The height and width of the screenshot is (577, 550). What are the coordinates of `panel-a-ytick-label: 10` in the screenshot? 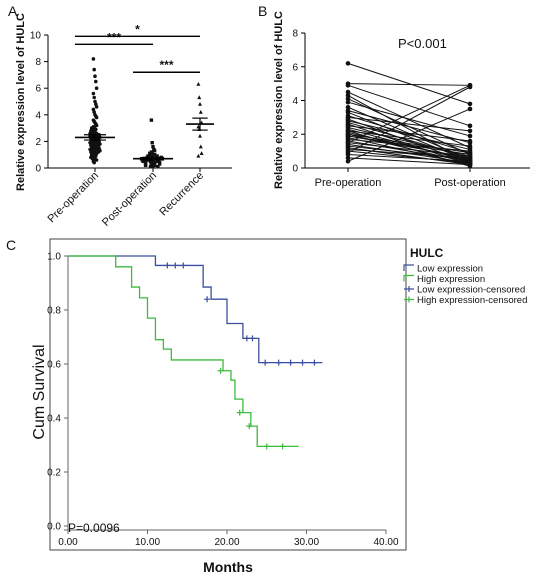 It's located at (36, 36).